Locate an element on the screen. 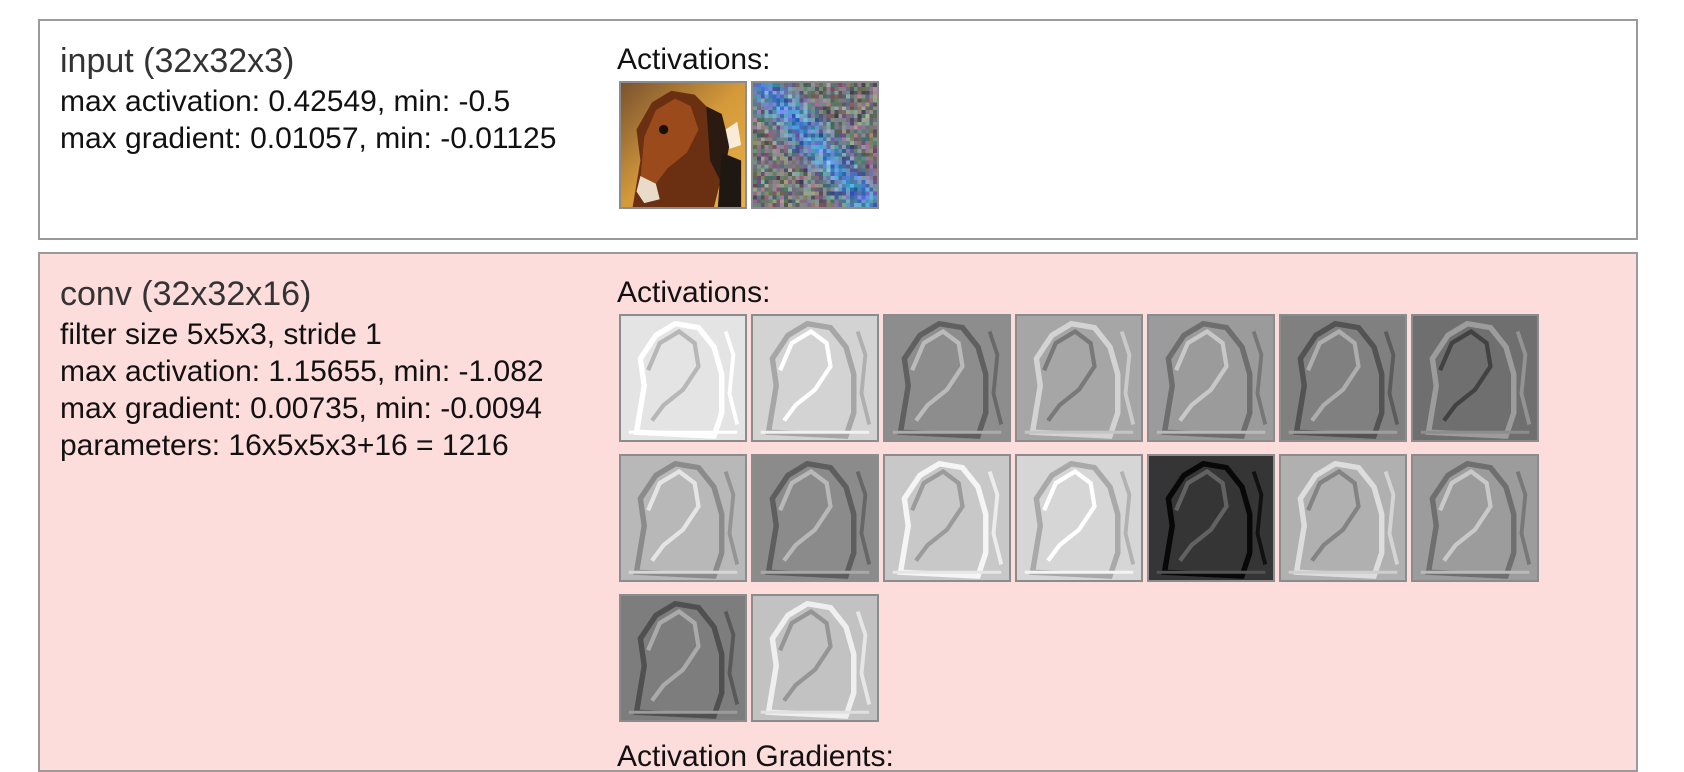  max-gradient-stat: max gradient: 0.01057, min: -0.01125 is located at coordinates (308, 138).